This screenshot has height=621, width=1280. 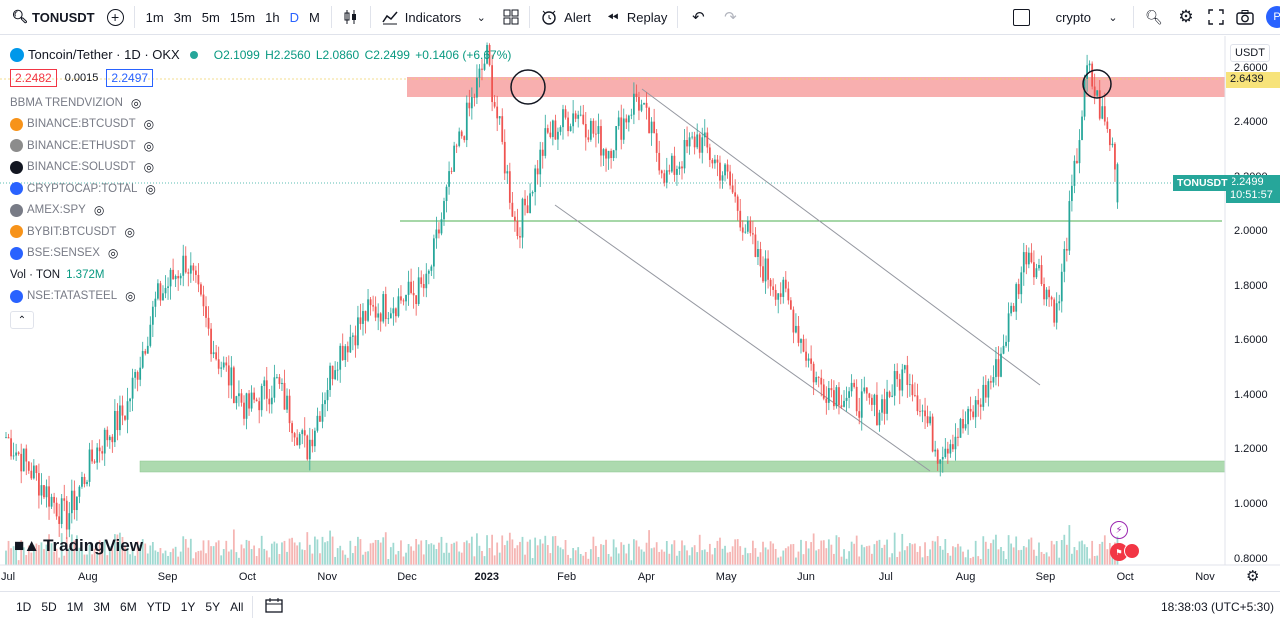 I want to click on indicator-row: BINANCE:ETHUSDT ◎, so click(x=261, y=146).